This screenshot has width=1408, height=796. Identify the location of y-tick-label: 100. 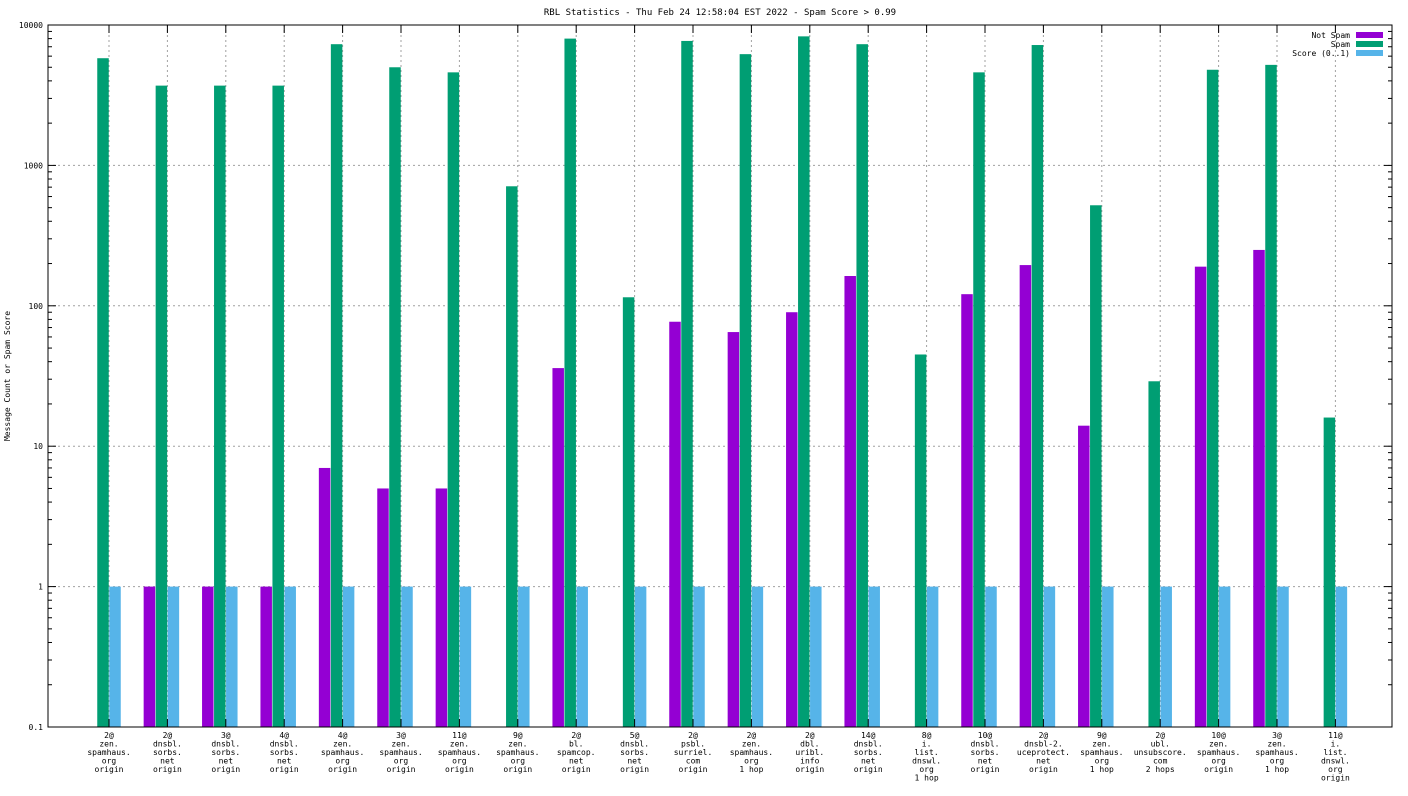
(36, 306).